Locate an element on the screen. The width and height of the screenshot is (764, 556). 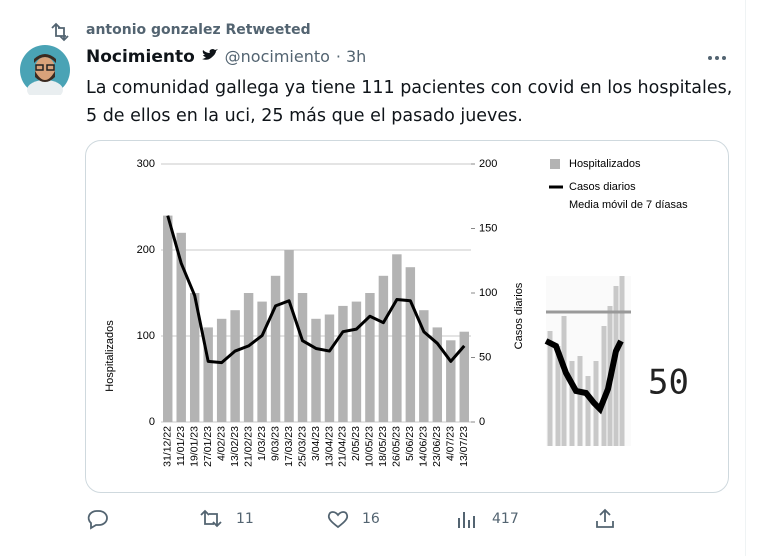
y-tick-label: 0 is located at coordinates (152, 422).